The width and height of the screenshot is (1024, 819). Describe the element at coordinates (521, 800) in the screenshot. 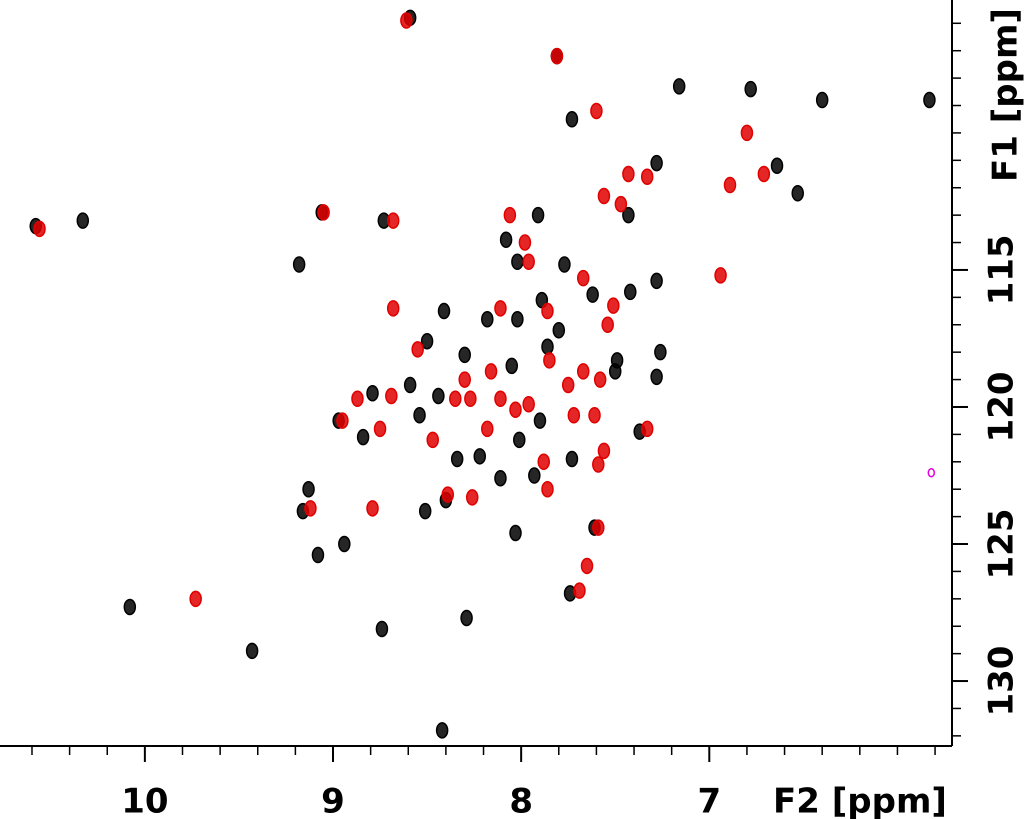

I see `x-tick-label: 8` at that location.